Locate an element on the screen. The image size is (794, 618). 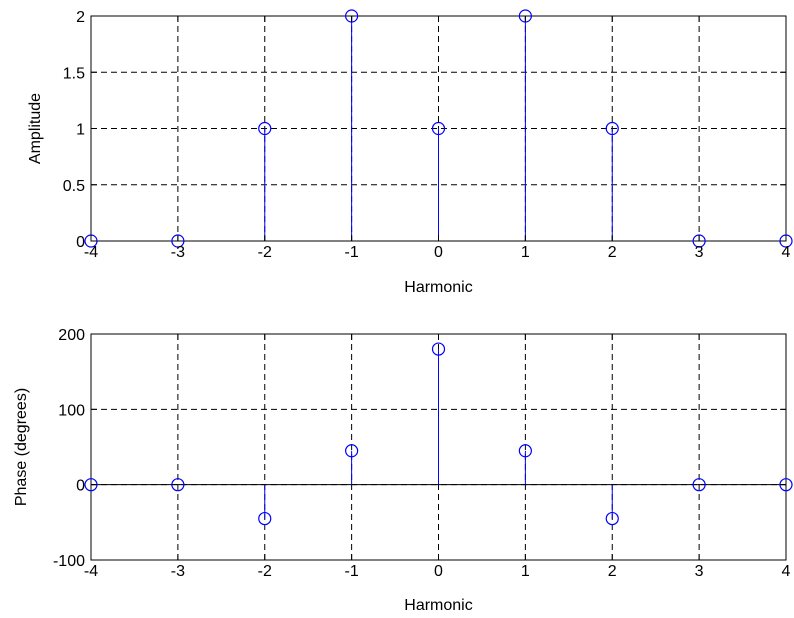
amplitude-y-tick-label: 0.5 is located at coordinates (74, 186).